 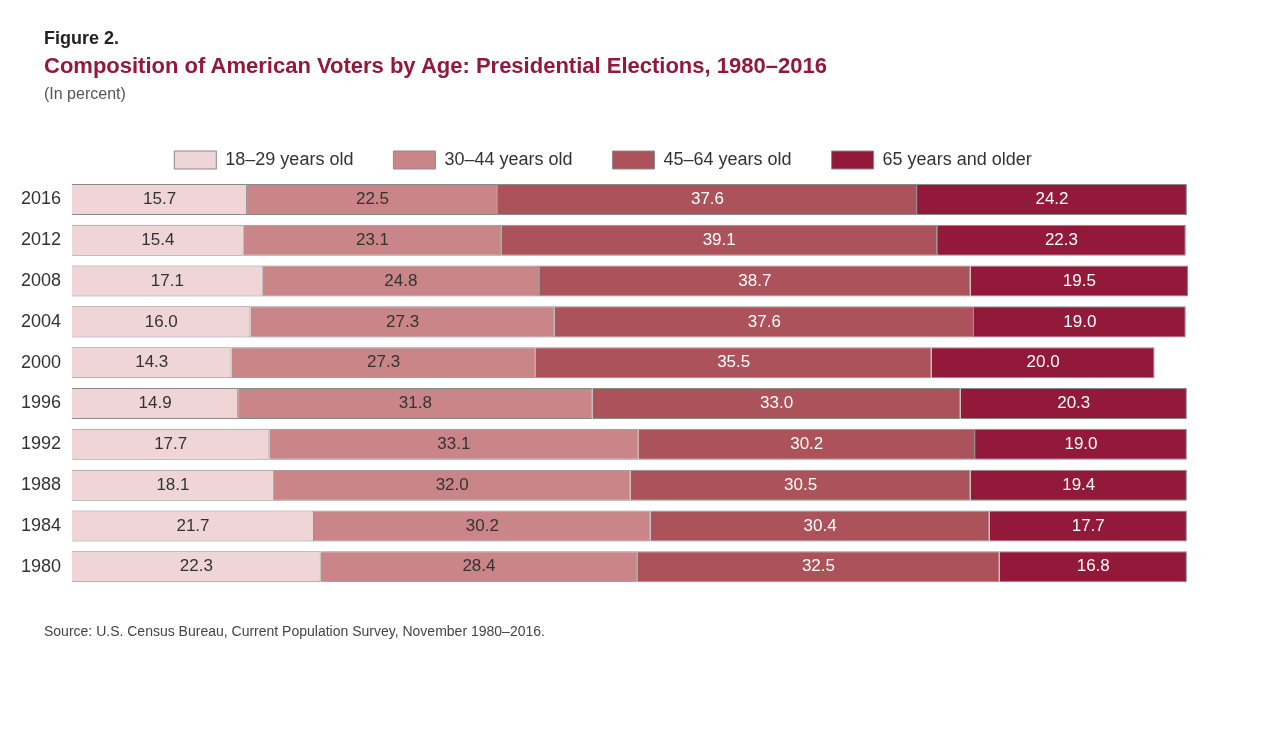 I want to click on y-tick-label: 2016, so click(x=41, y=198).